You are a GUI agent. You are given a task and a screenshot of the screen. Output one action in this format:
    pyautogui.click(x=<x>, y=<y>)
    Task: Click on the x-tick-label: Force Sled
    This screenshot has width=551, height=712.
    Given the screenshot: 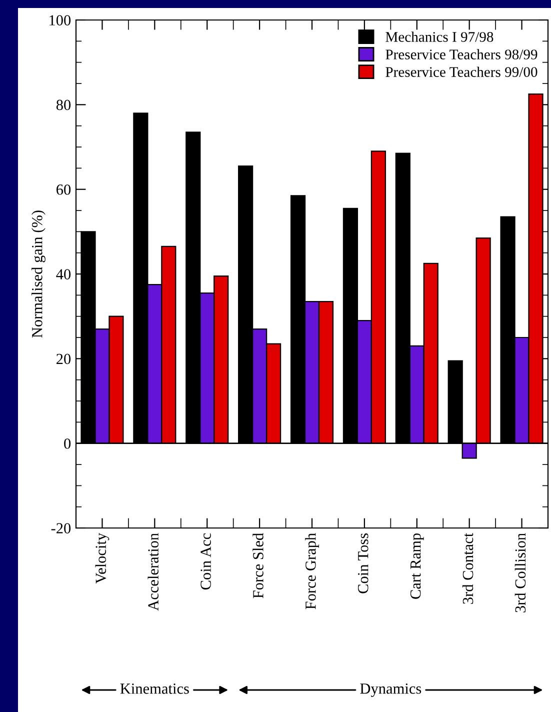 What is the action you would take?
    pyautogui.click(x=258, y=565)
    